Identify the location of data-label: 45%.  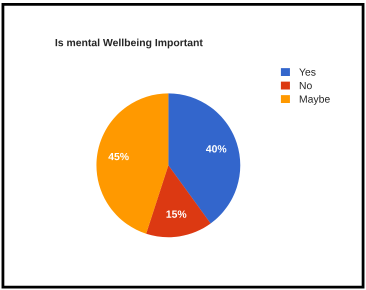
(118, 156).